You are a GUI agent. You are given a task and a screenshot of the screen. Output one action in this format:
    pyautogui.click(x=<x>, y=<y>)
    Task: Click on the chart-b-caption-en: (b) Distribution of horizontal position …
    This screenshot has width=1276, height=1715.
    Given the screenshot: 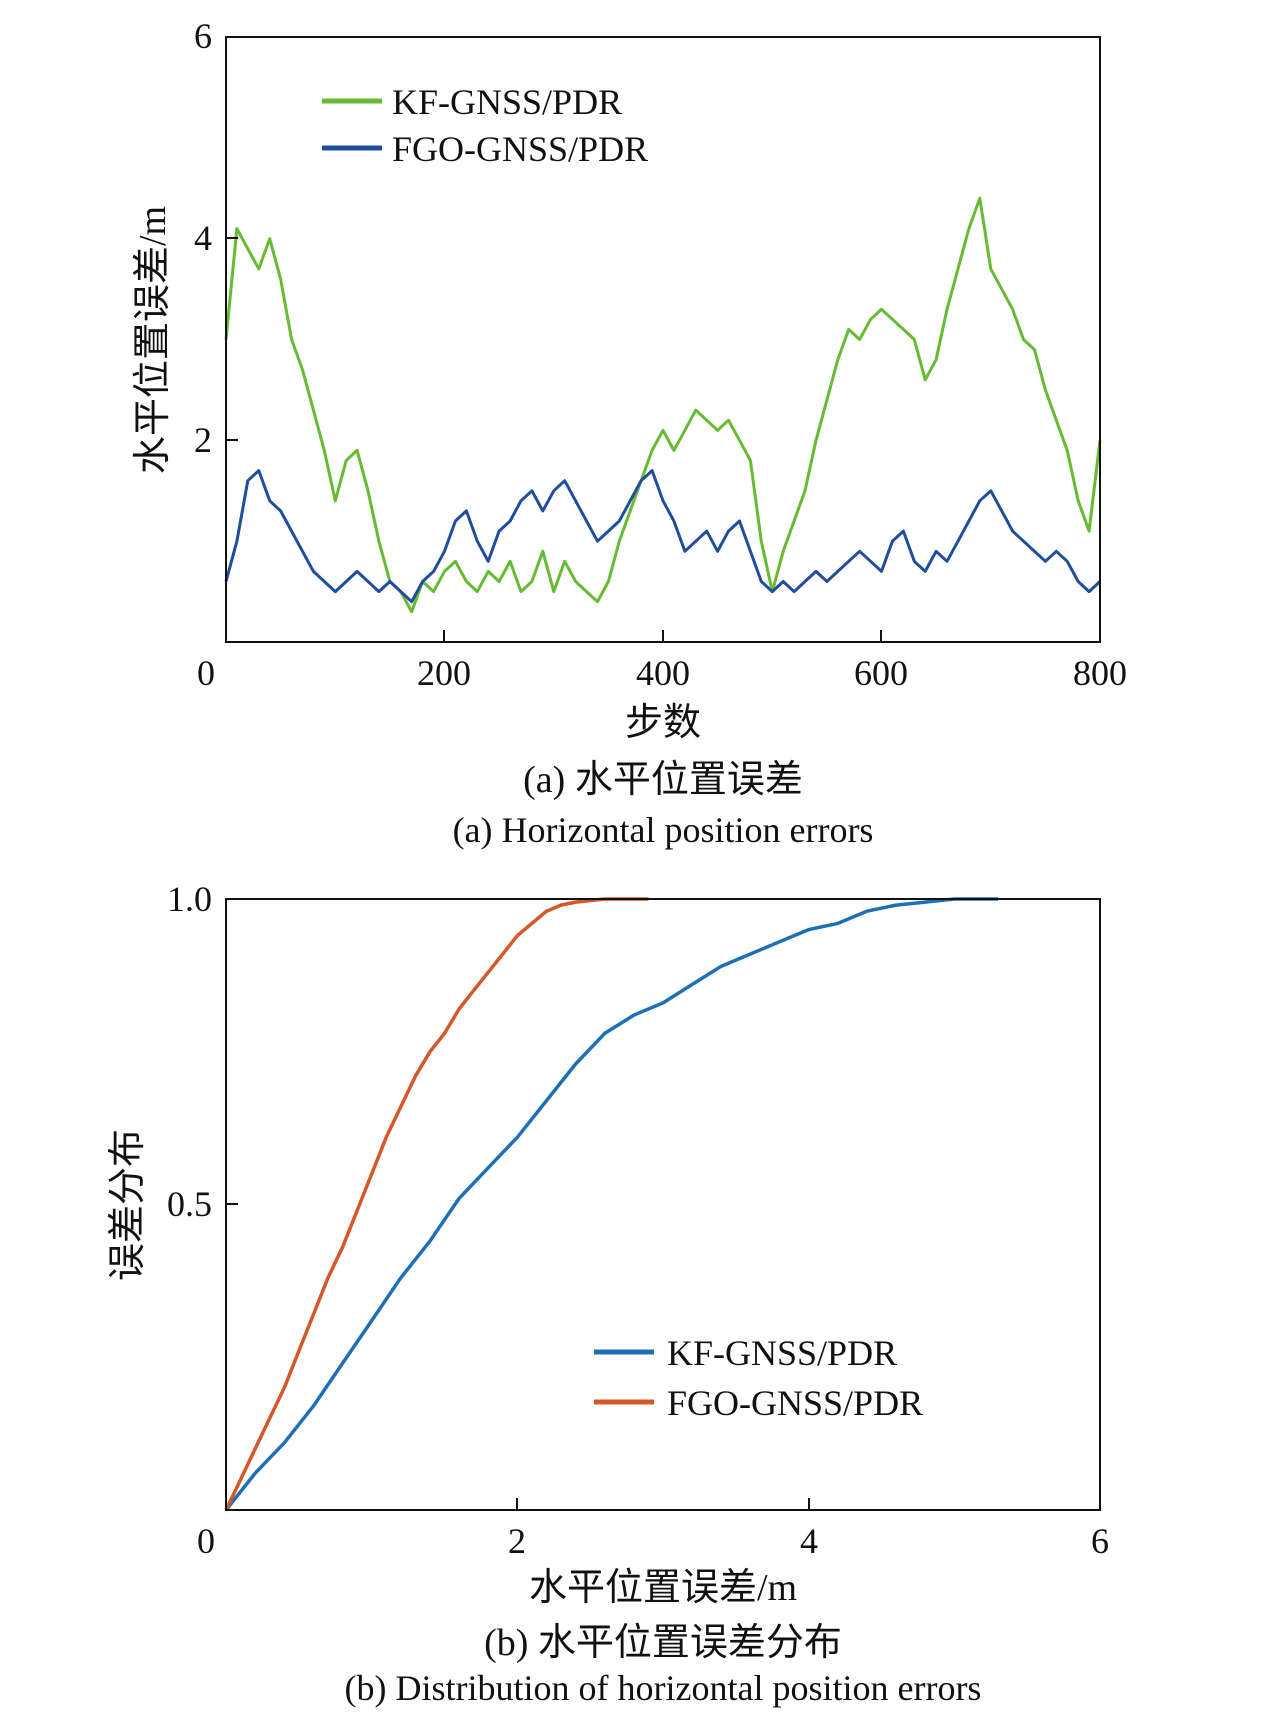 What is the action you would take?
    pyautogui.click(x=663, y=1688)
    